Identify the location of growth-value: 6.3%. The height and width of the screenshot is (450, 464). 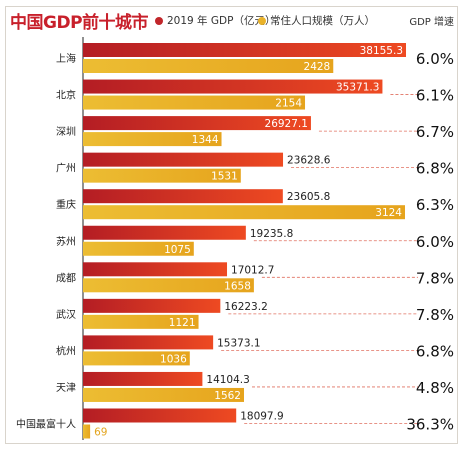
(435, 205).